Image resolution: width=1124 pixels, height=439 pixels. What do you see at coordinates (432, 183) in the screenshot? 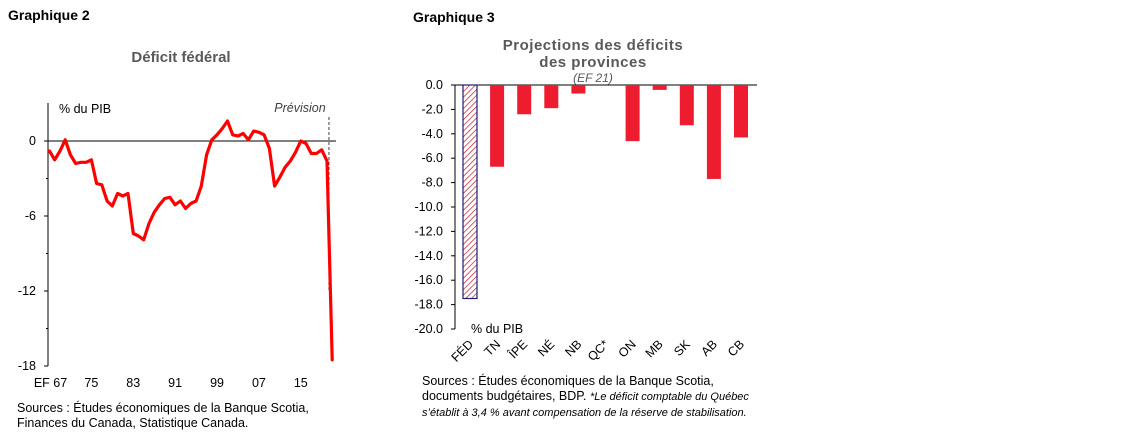
I see `chart2-y-tick-label: -8.0` at bounding box center [432, 183].